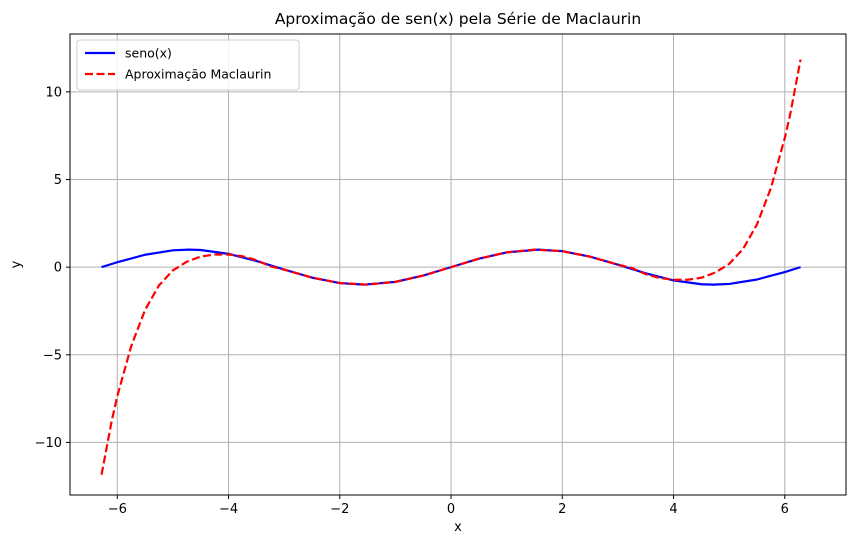 The image size is (853, 548). Describe the element at coordinates (148, 53) in the screenshot. I see `legend-label-0: seno(x)` at that location.